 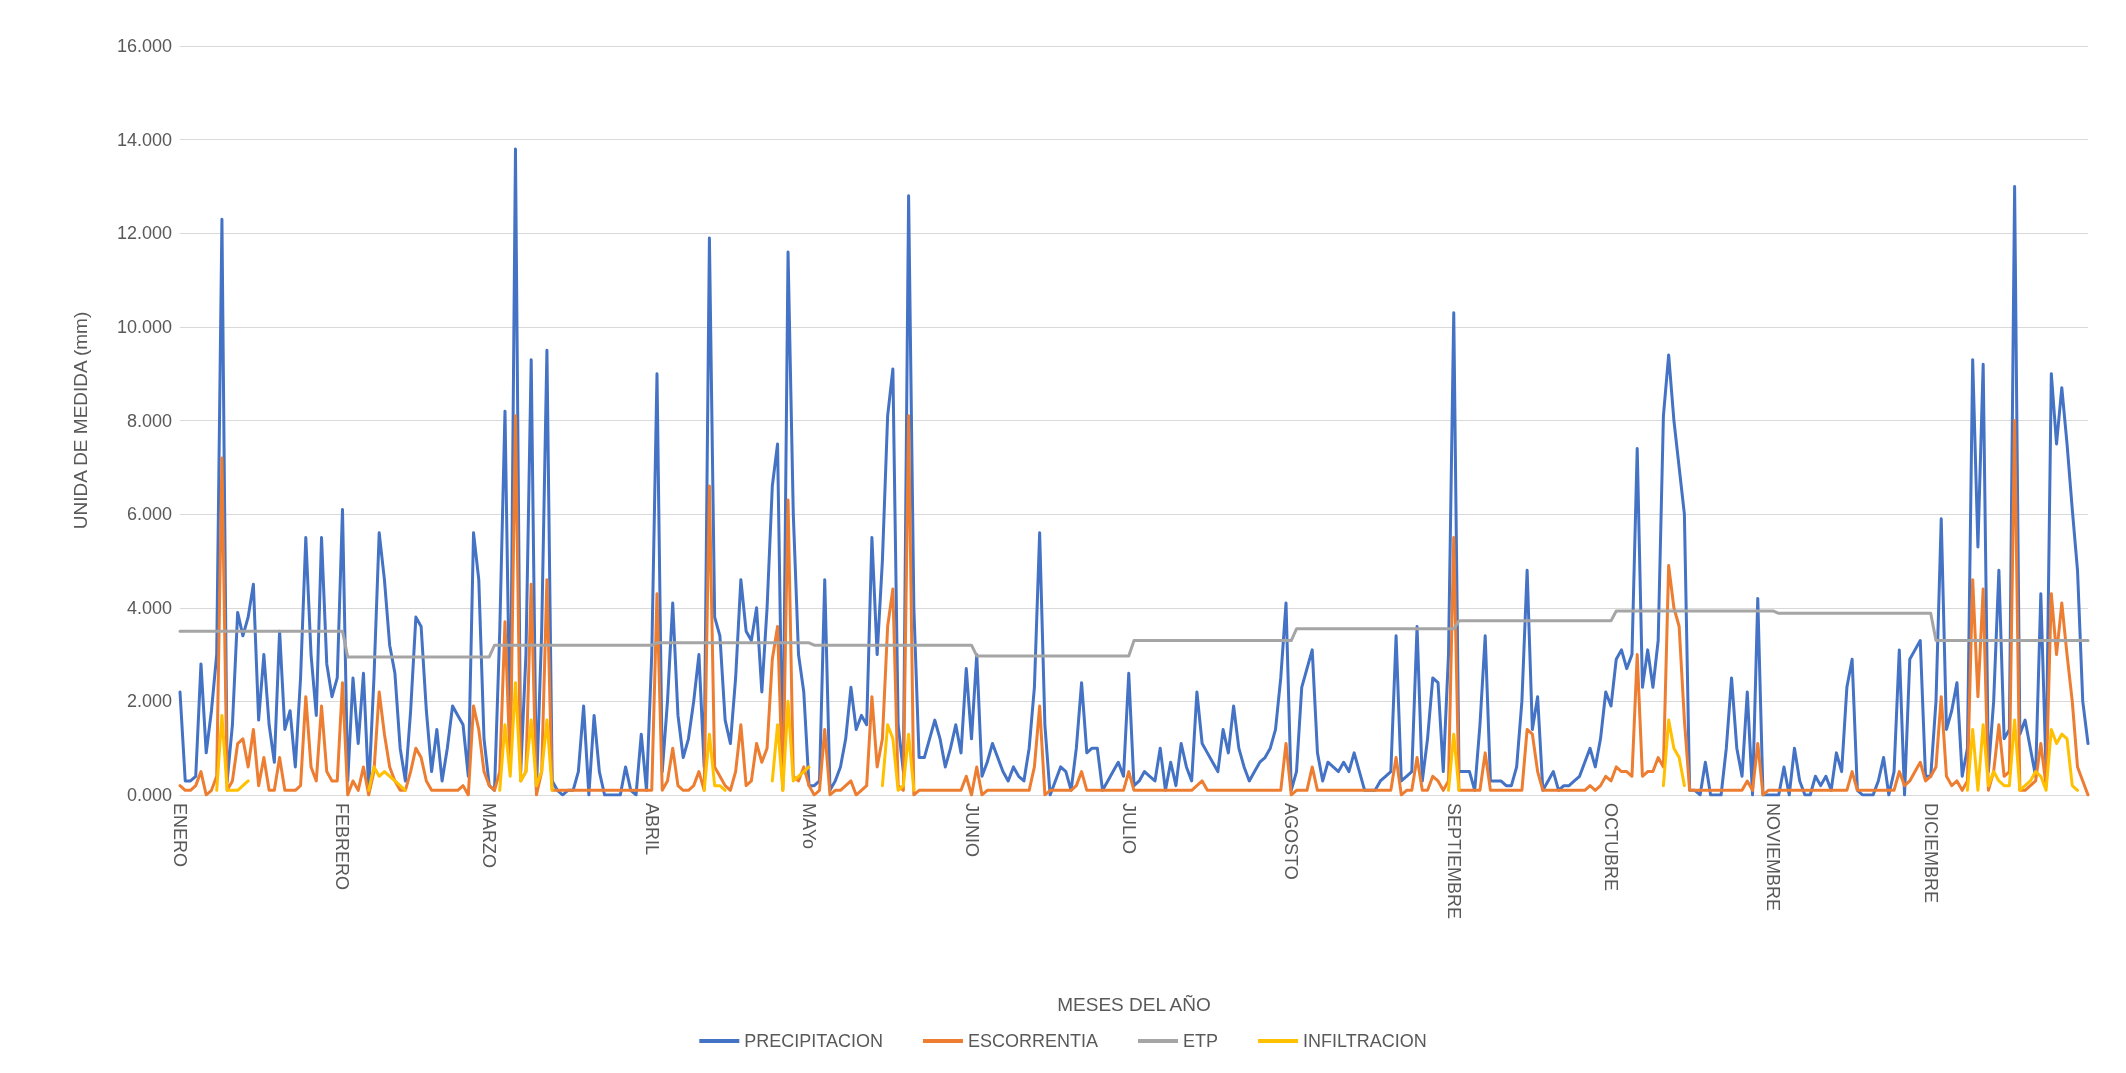 What do you see at coordinates (651, 829) in the screenshot?
I see `x-tick-label: ABRIL` at bounding box center [651, 829].